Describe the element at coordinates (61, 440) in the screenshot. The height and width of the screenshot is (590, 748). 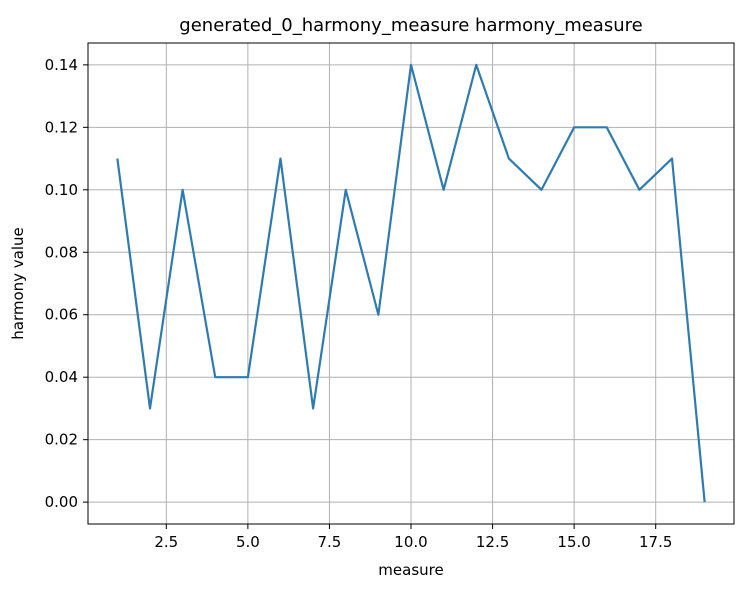
I see `y-tick-label: 0.02` at that location.